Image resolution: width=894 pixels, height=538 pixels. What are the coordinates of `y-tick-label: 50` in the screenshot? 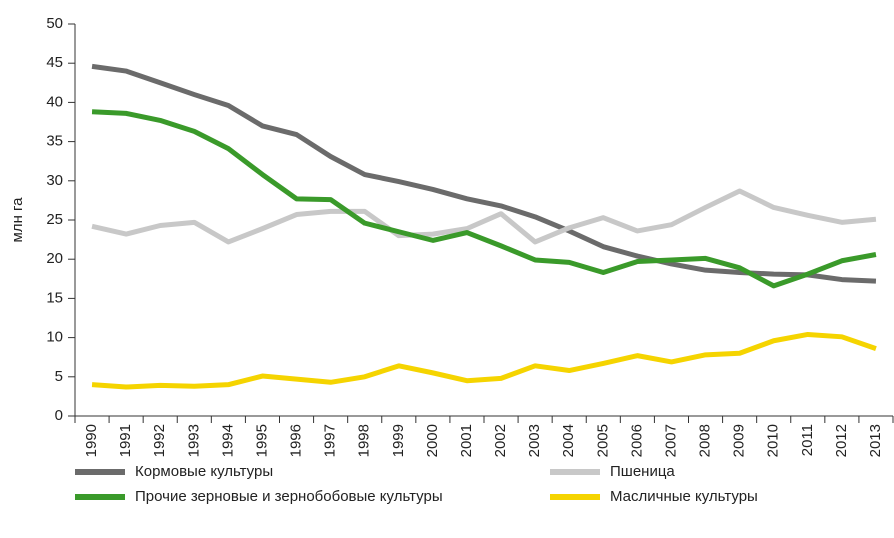 It's located at (54, 23).